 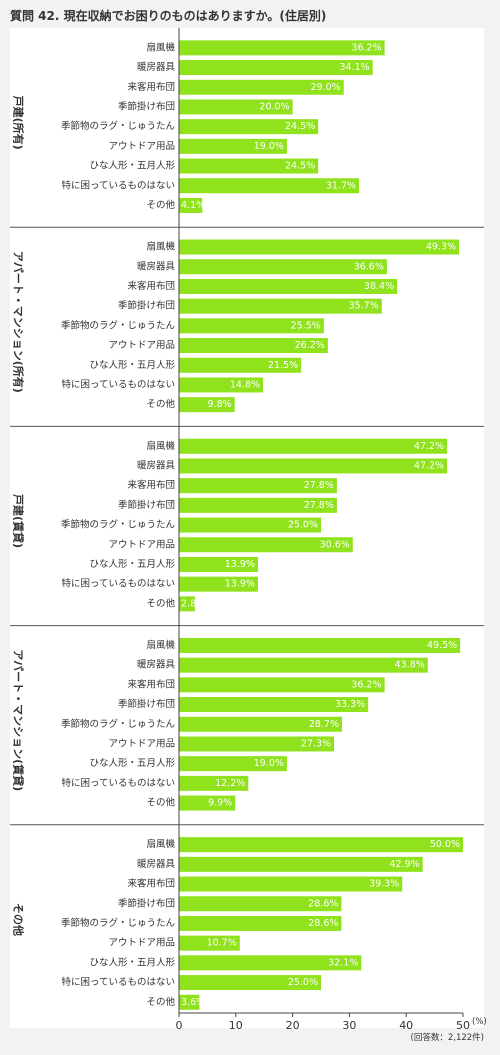 What do you see at coordinates (19, 521) in the screenshot?
I see `group-label: 戸建(賃貸)` at bounding box center [19, 521].